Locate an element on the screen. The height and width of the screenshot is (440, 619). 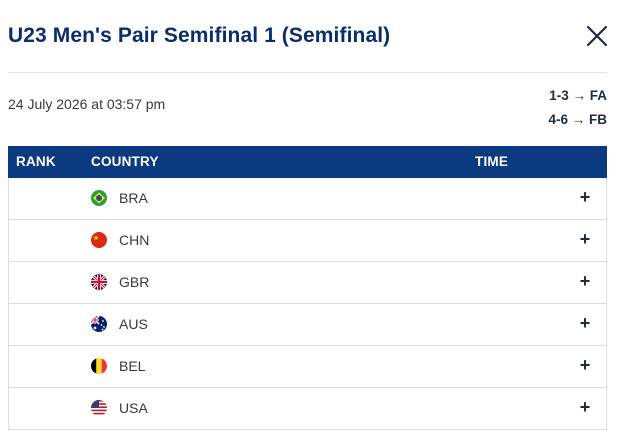
table-row: BEL + is located at coordinates (307, 367).